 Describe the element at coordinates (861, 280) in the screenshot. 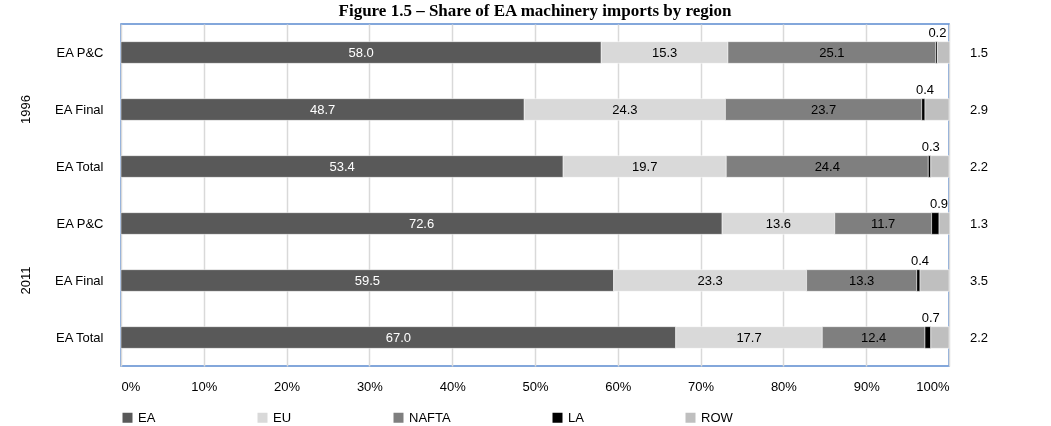

I see `data-label: 13.3` at that location.